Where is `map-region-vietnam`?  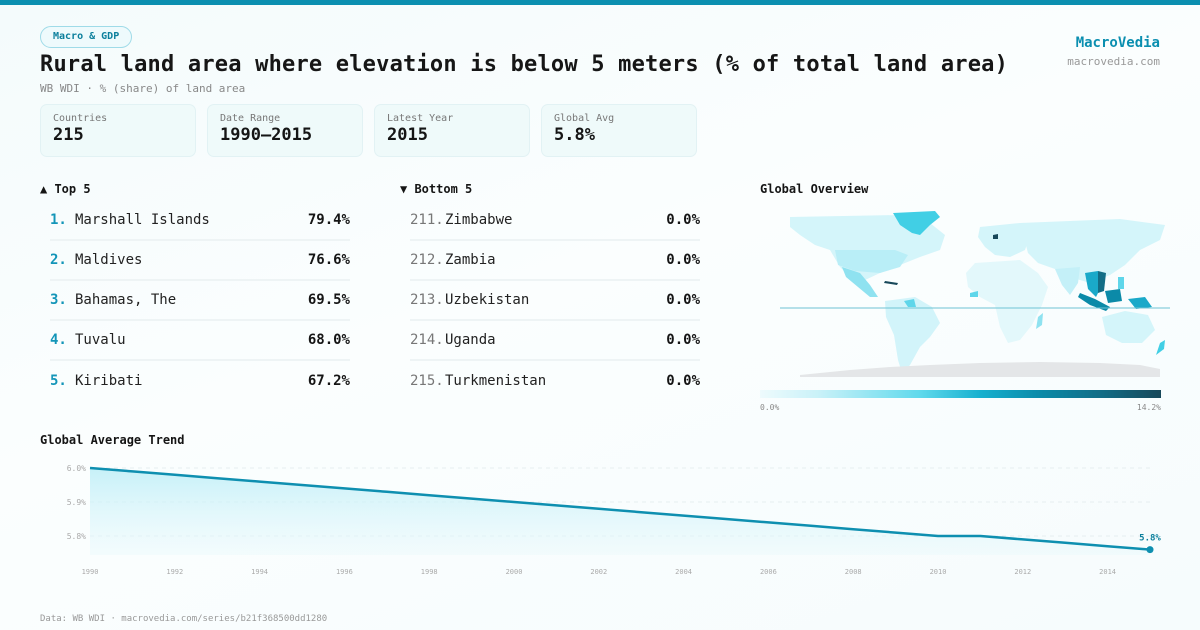 map-region-vietnam is located at coordinates (1102, 282).